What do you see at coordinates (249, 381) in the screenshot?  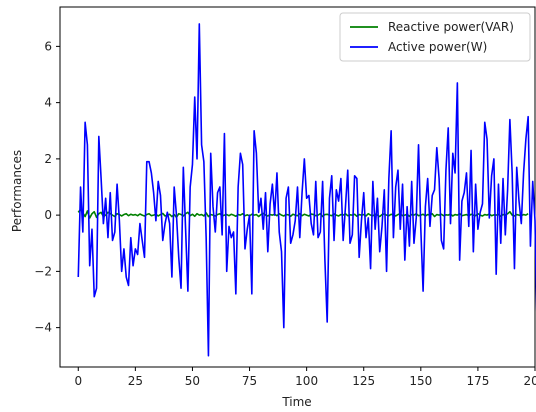 I see `x-tick-label: 75` at bounding box center [249, 381].